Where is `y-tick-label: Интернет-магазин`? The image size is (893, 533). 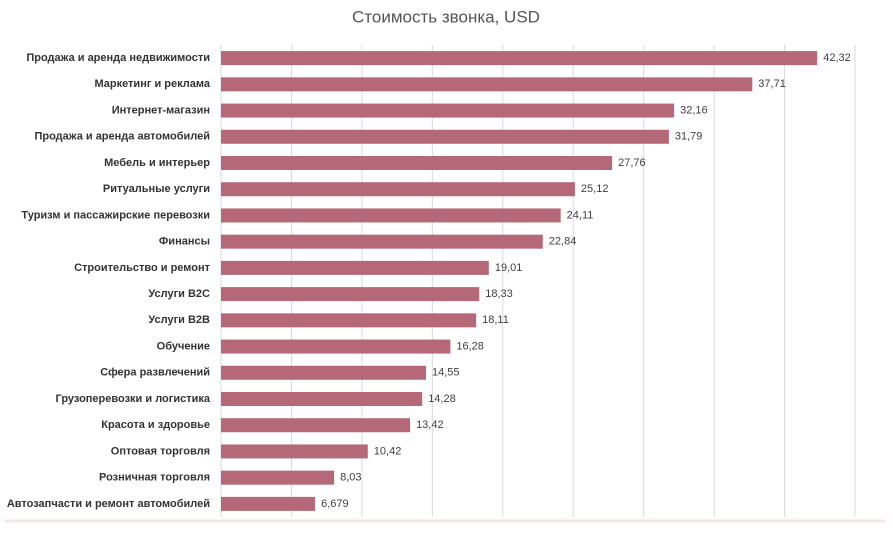 y-tick-label: Интернет-магазин is located at coordinates (161, 110).